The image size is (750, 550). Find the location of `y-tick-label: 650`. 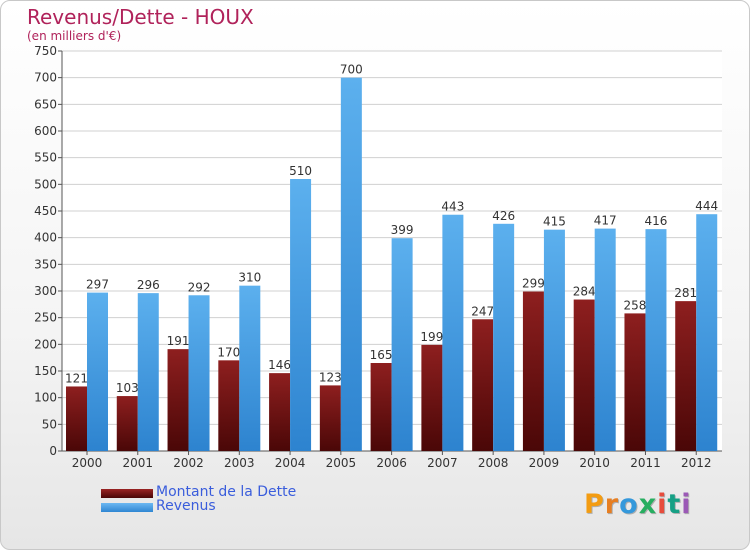

y-tick-label: 650 is located at coordinates (45, 104).